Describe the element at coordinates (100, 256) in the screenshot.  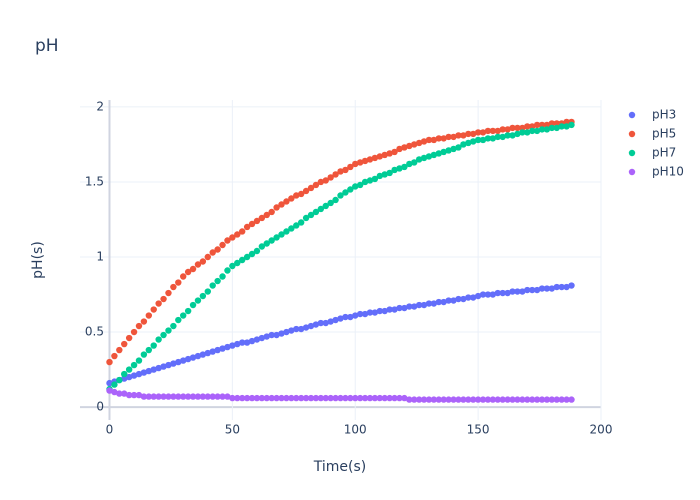
I see `y-tick-label: 1` at that location.